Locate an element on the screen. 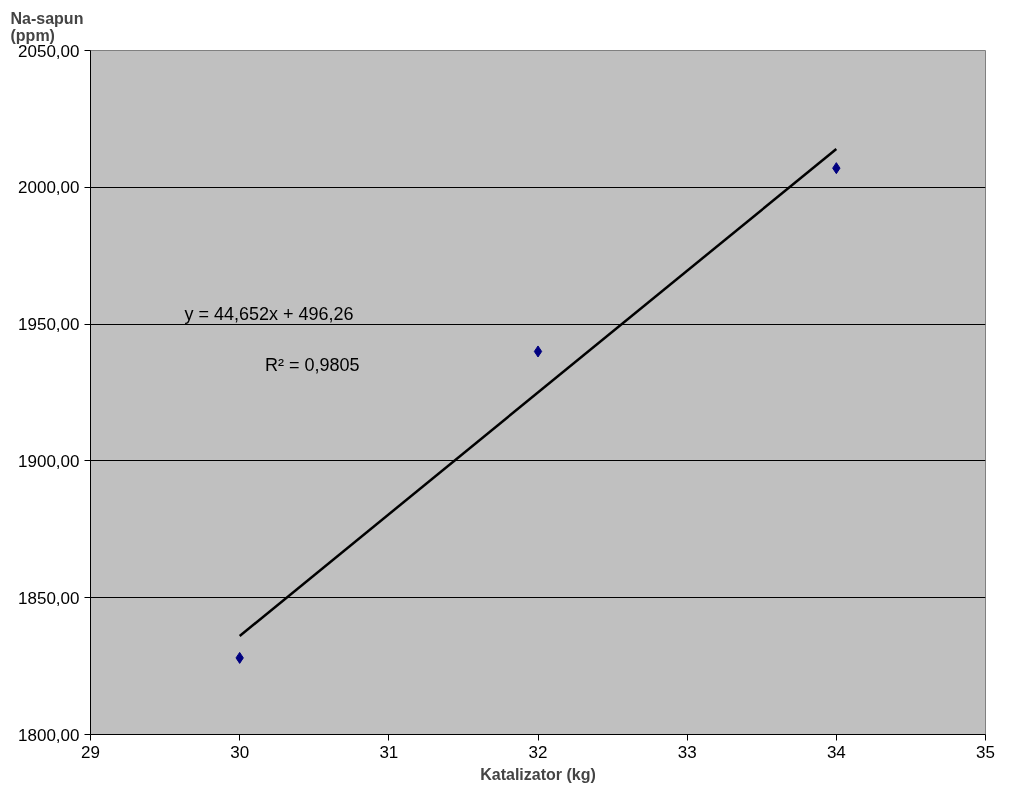 Image resolution: width=1021 pixels, height=791 pixels. y-tick-label: 1850,00 is located at coordinates (49, 598).